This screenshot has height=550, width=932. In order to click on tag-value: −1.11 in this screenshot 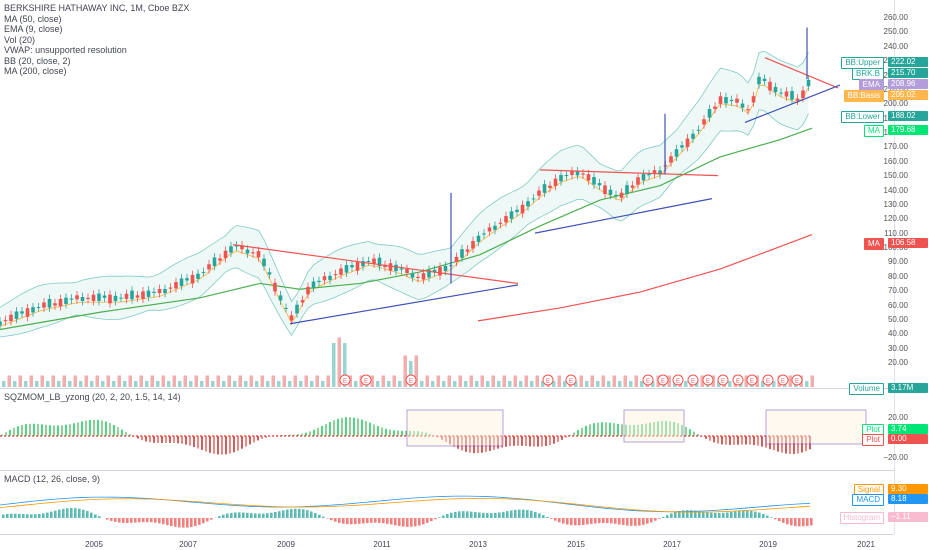, I will do `click(908, 517)`.